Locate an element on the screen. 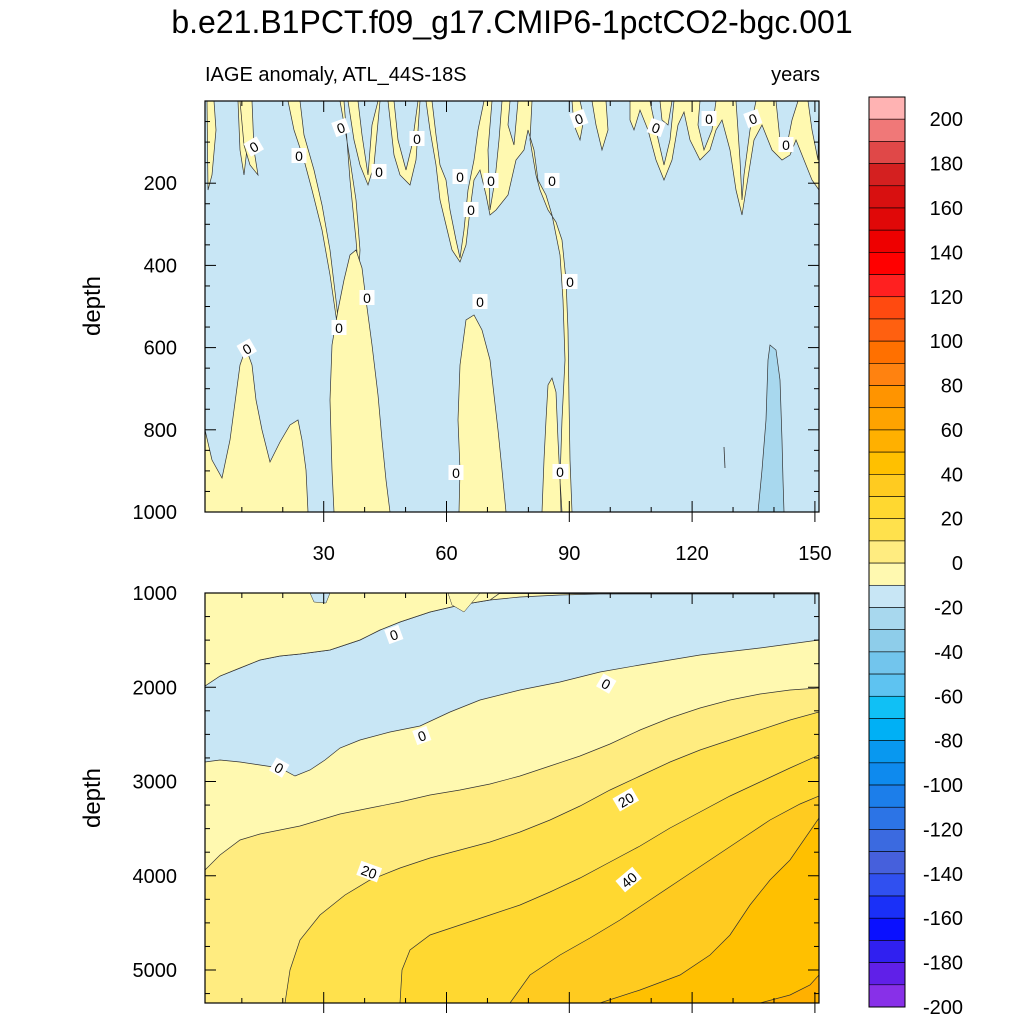 The width and height of the screenshot is (1024, 1024). colorbar-label: -40 is located at coordinates (948, 653).